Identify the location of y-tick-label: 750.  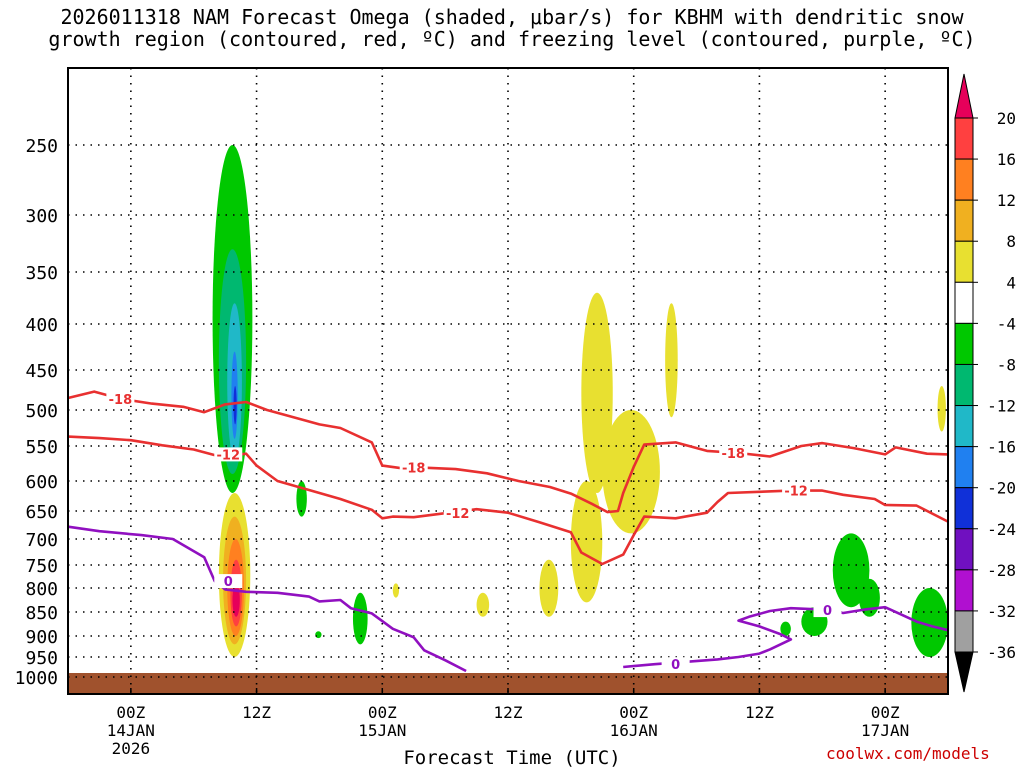
(41, 566).